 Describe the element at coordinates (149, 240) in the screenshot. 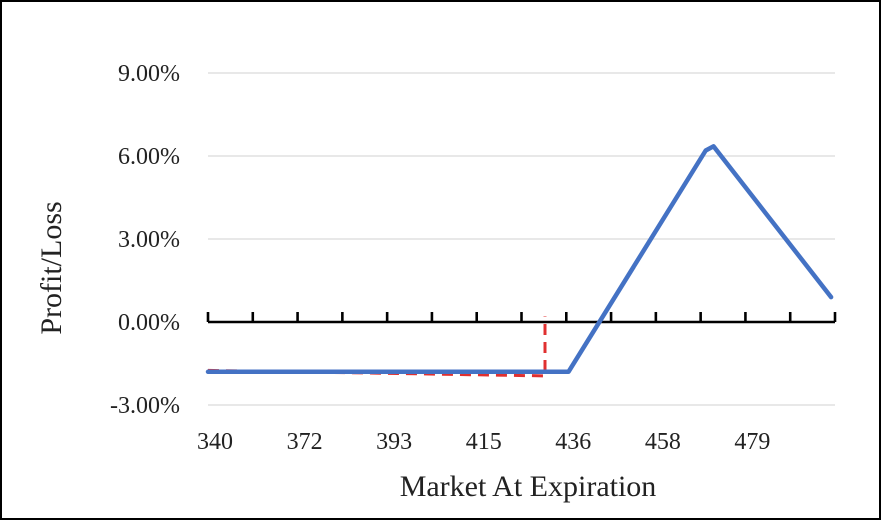

I see `y-tick-label: 3.00%` at that location.